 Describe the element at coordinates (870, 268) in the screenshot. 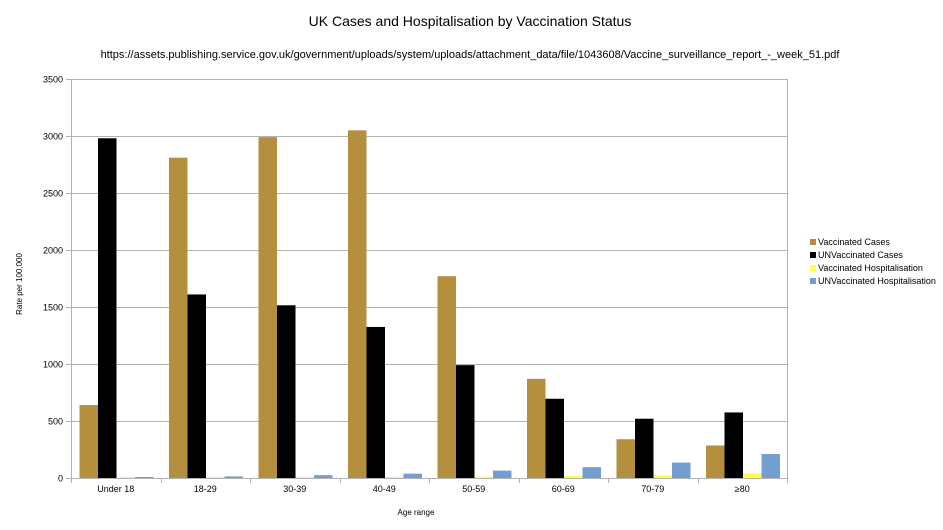

I see `legend-label: Vaccinated Hospitalisation` at that location.